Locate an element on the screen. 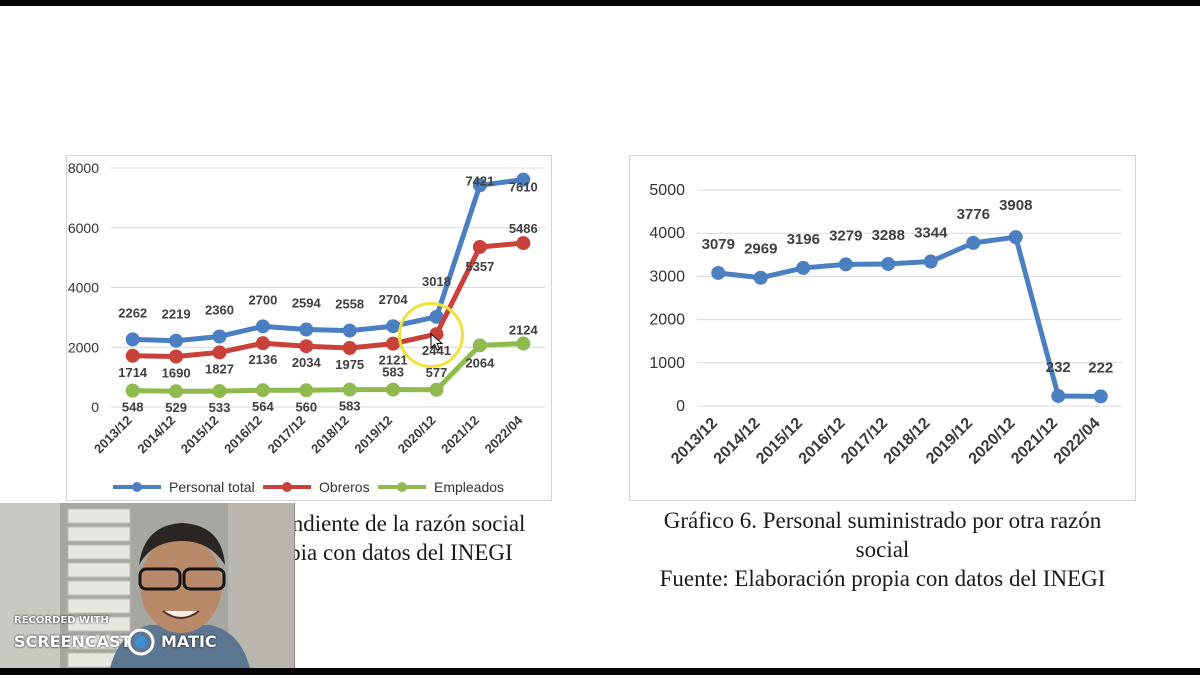 The image size is (1200, 675). data-label: 2262 is located at coordinates (132, 312).